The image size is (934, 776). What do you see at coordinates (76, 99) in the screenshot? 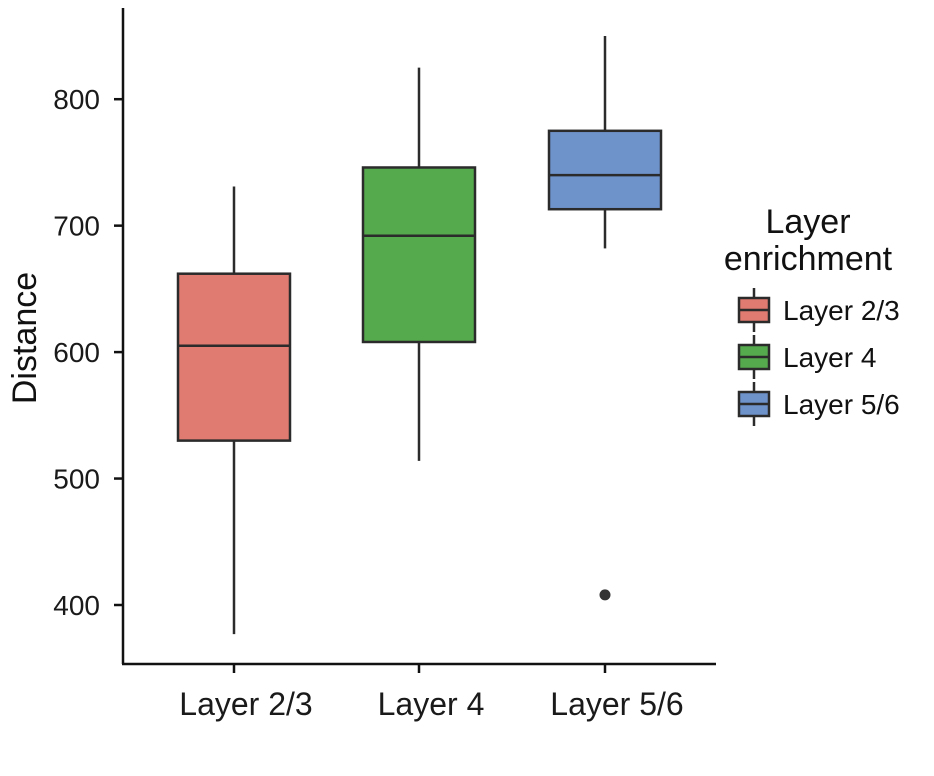
I see `y-tick-label: 800` at bounding box center [76, 99].